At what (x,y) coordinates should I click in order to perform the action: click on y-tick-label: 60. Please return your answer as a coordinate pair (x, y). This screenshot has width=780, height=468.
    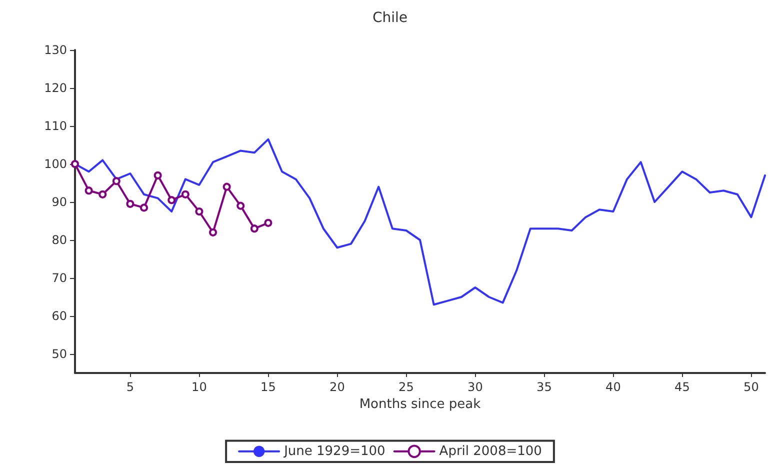
    Looking at the image, I should click on (59, 316).